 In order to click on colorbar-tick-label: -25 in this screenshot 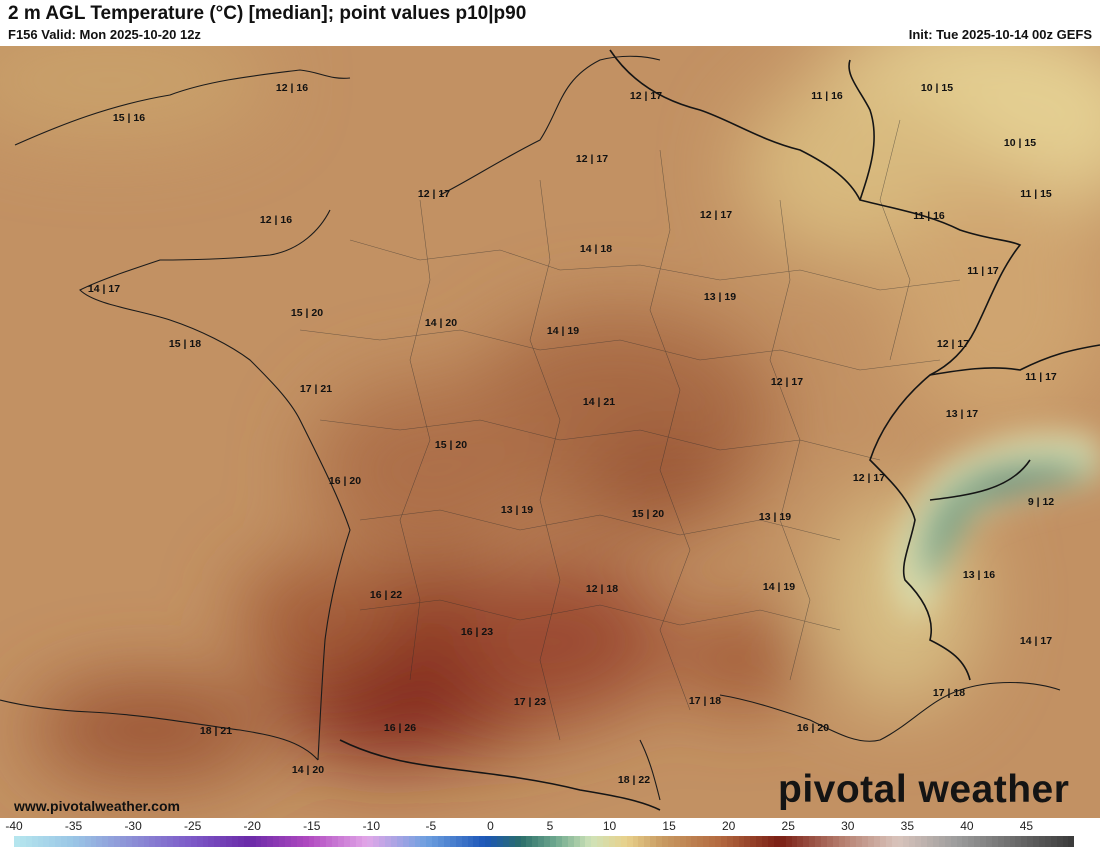, I will do `click(192, 826)`.